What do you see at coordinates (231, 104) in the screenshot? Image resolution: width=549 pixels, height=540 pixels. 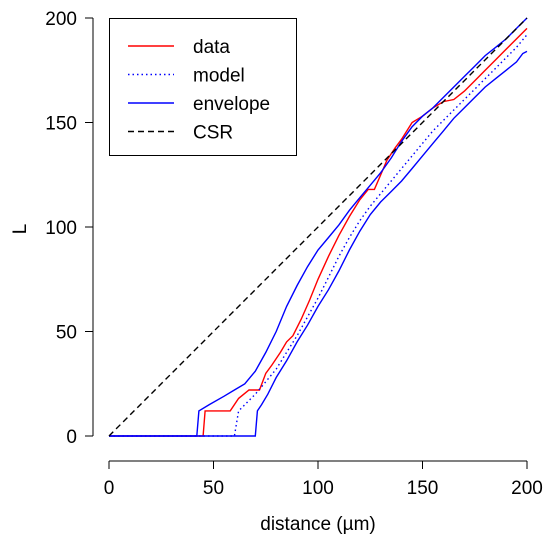 I see `legend-label-envelope: envelope` at bounding box center [231, 104].